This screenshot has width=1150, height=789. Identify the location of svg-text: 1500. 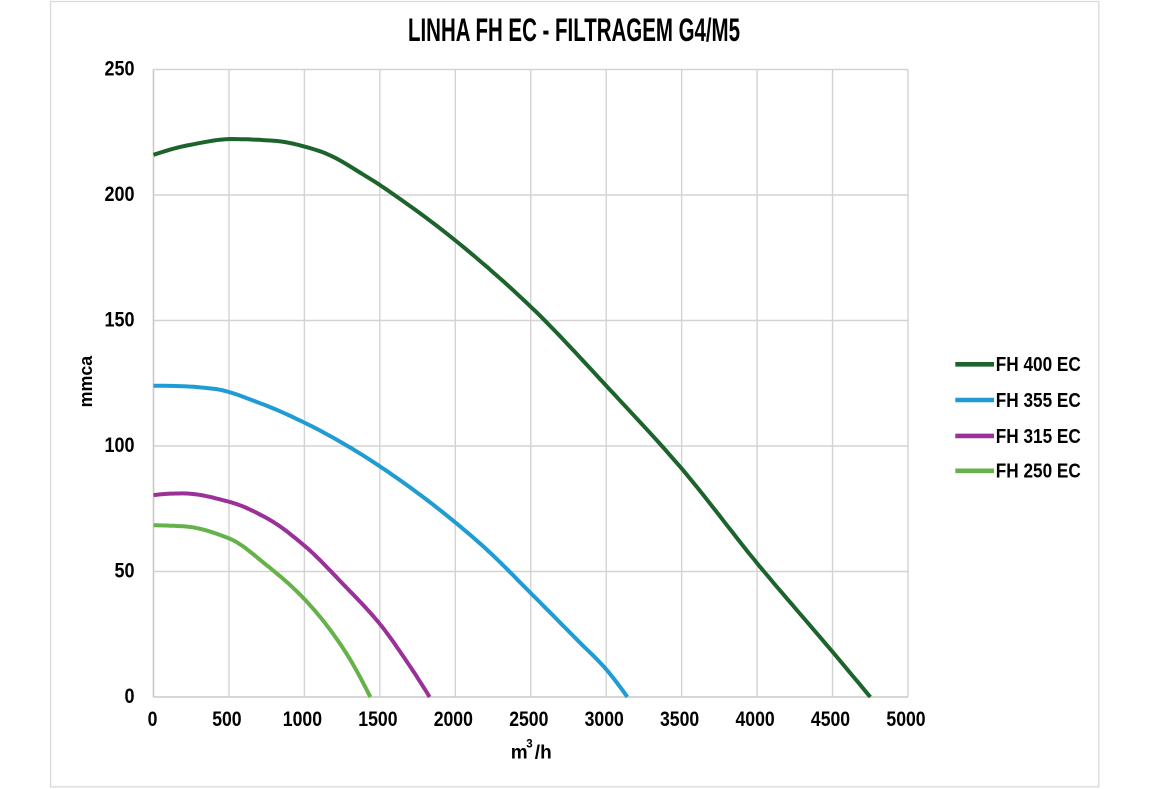
(377, 719).